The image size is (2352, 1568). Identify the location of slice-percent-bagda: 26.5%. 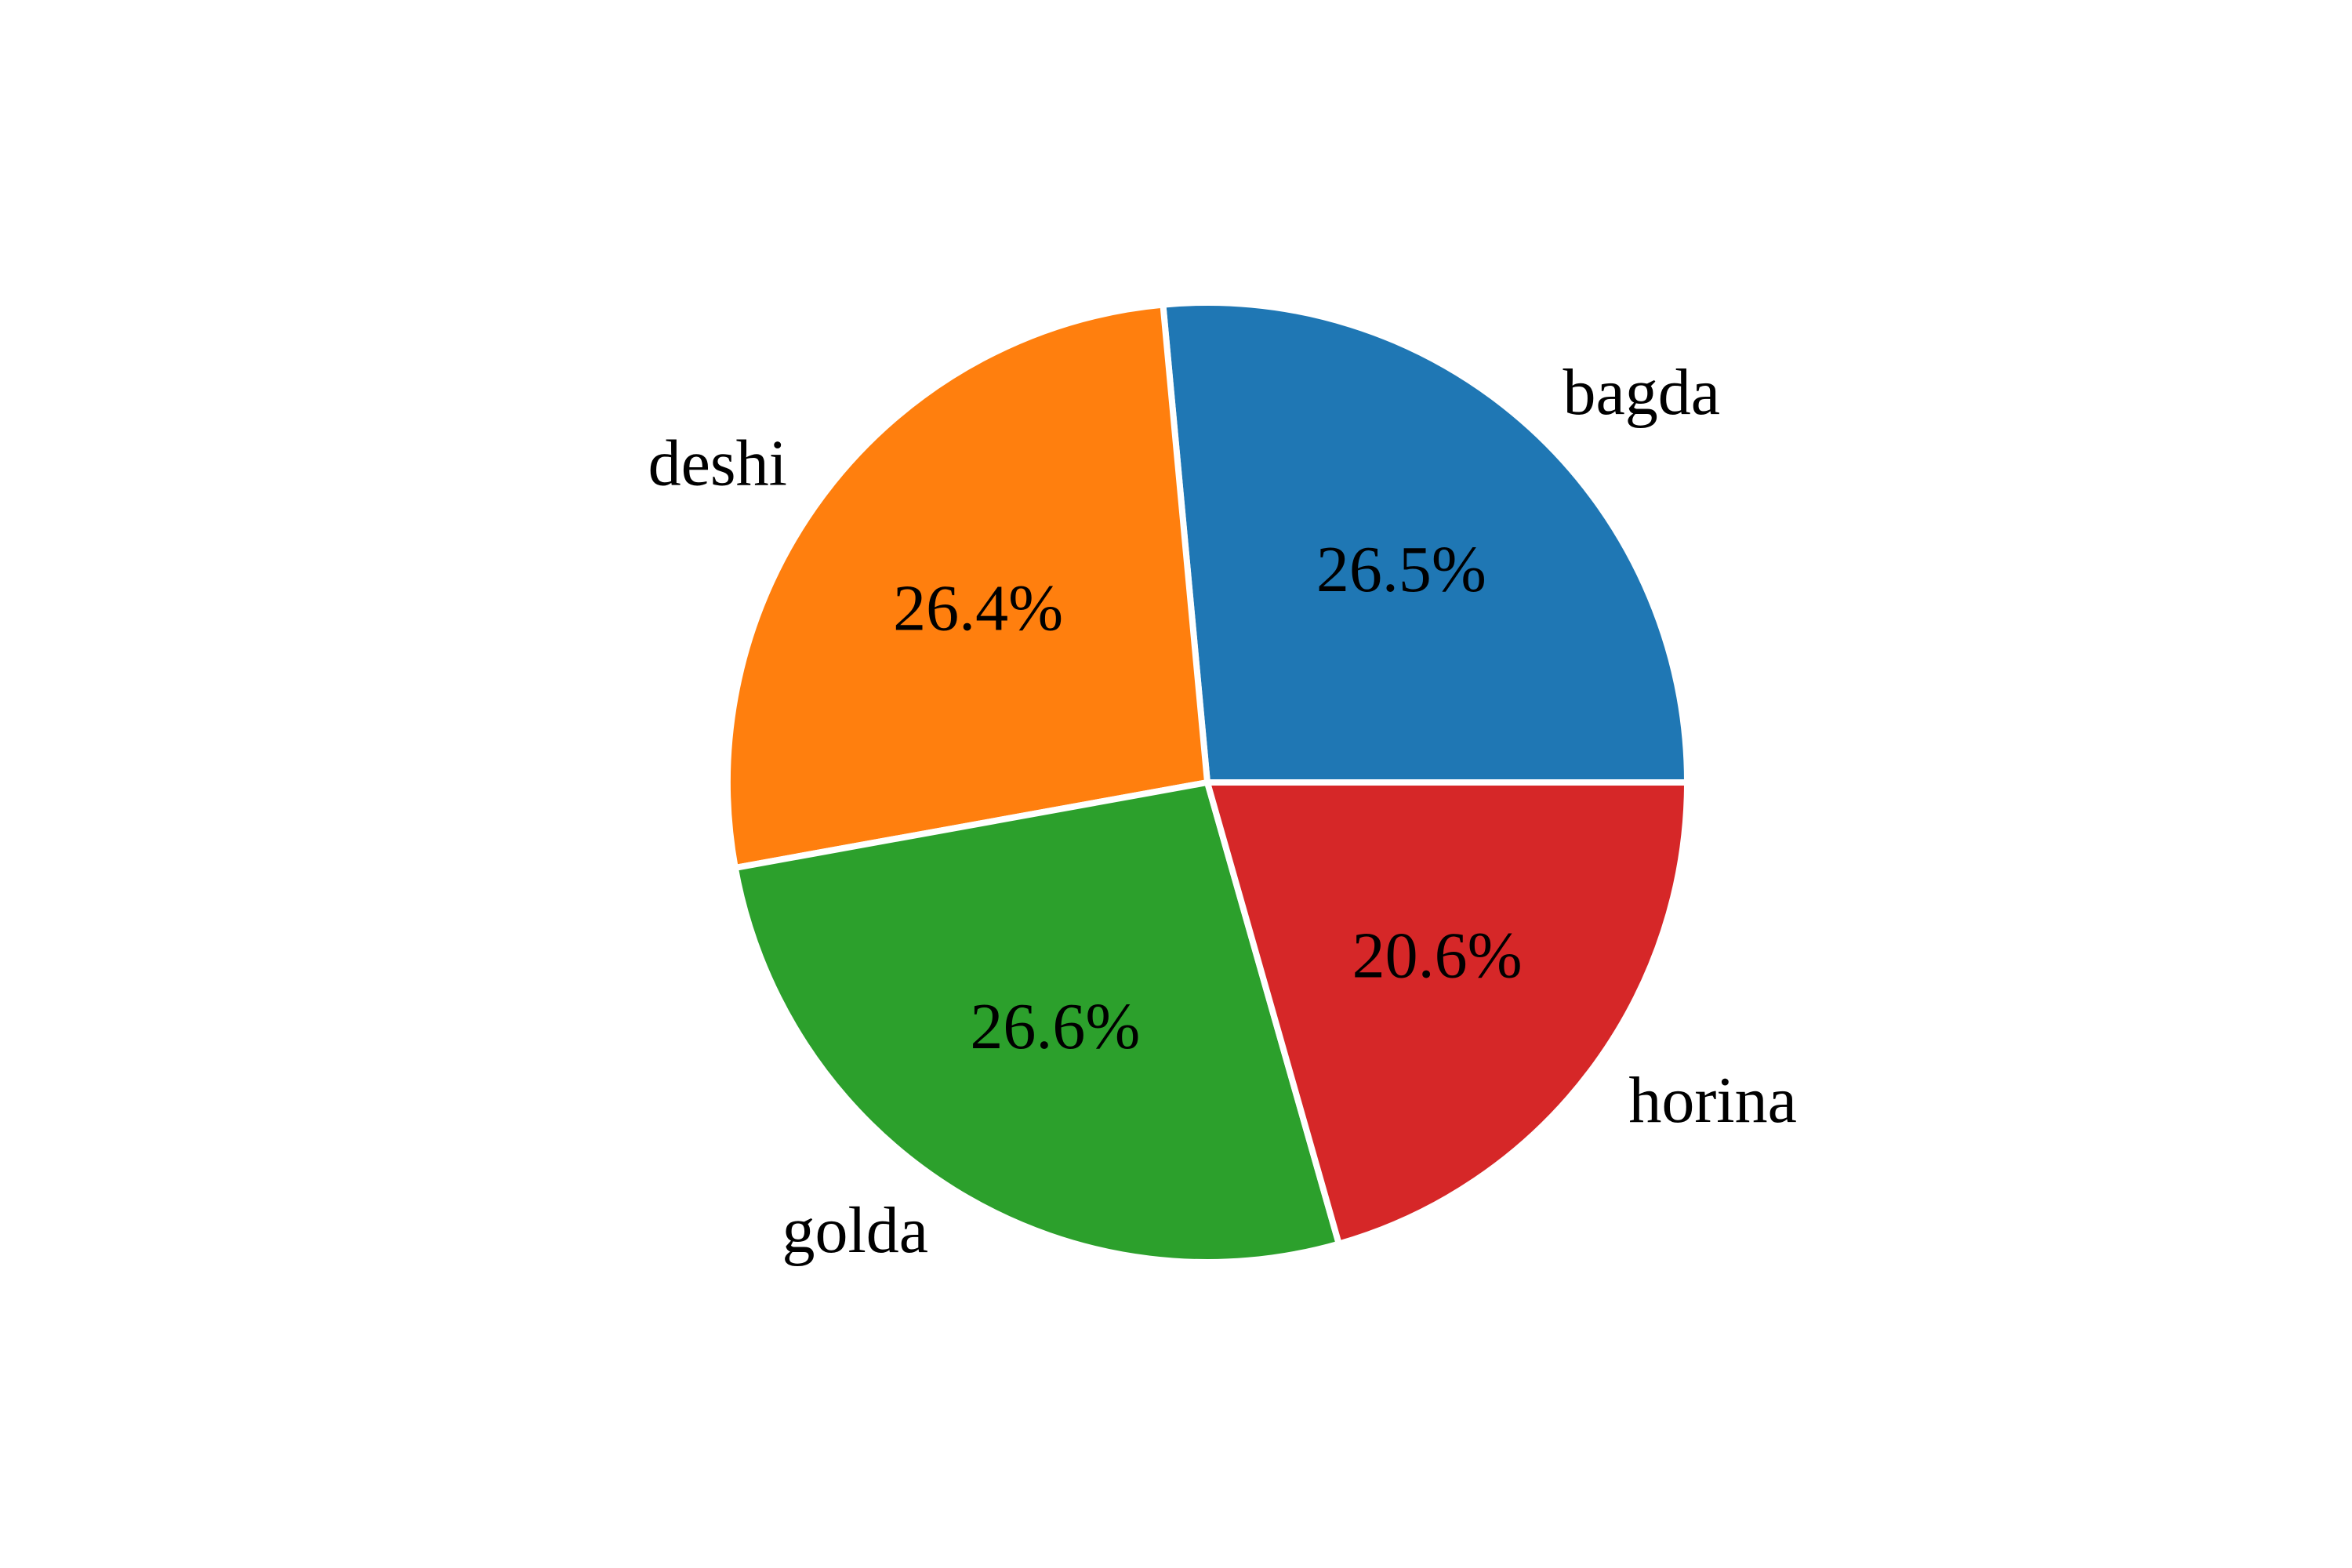
(1401, 569).